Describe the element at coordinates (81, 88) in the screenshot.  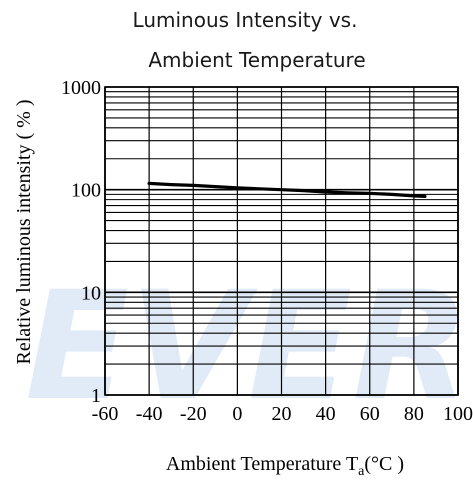
I see `y-tick-label: 1000` at that location.